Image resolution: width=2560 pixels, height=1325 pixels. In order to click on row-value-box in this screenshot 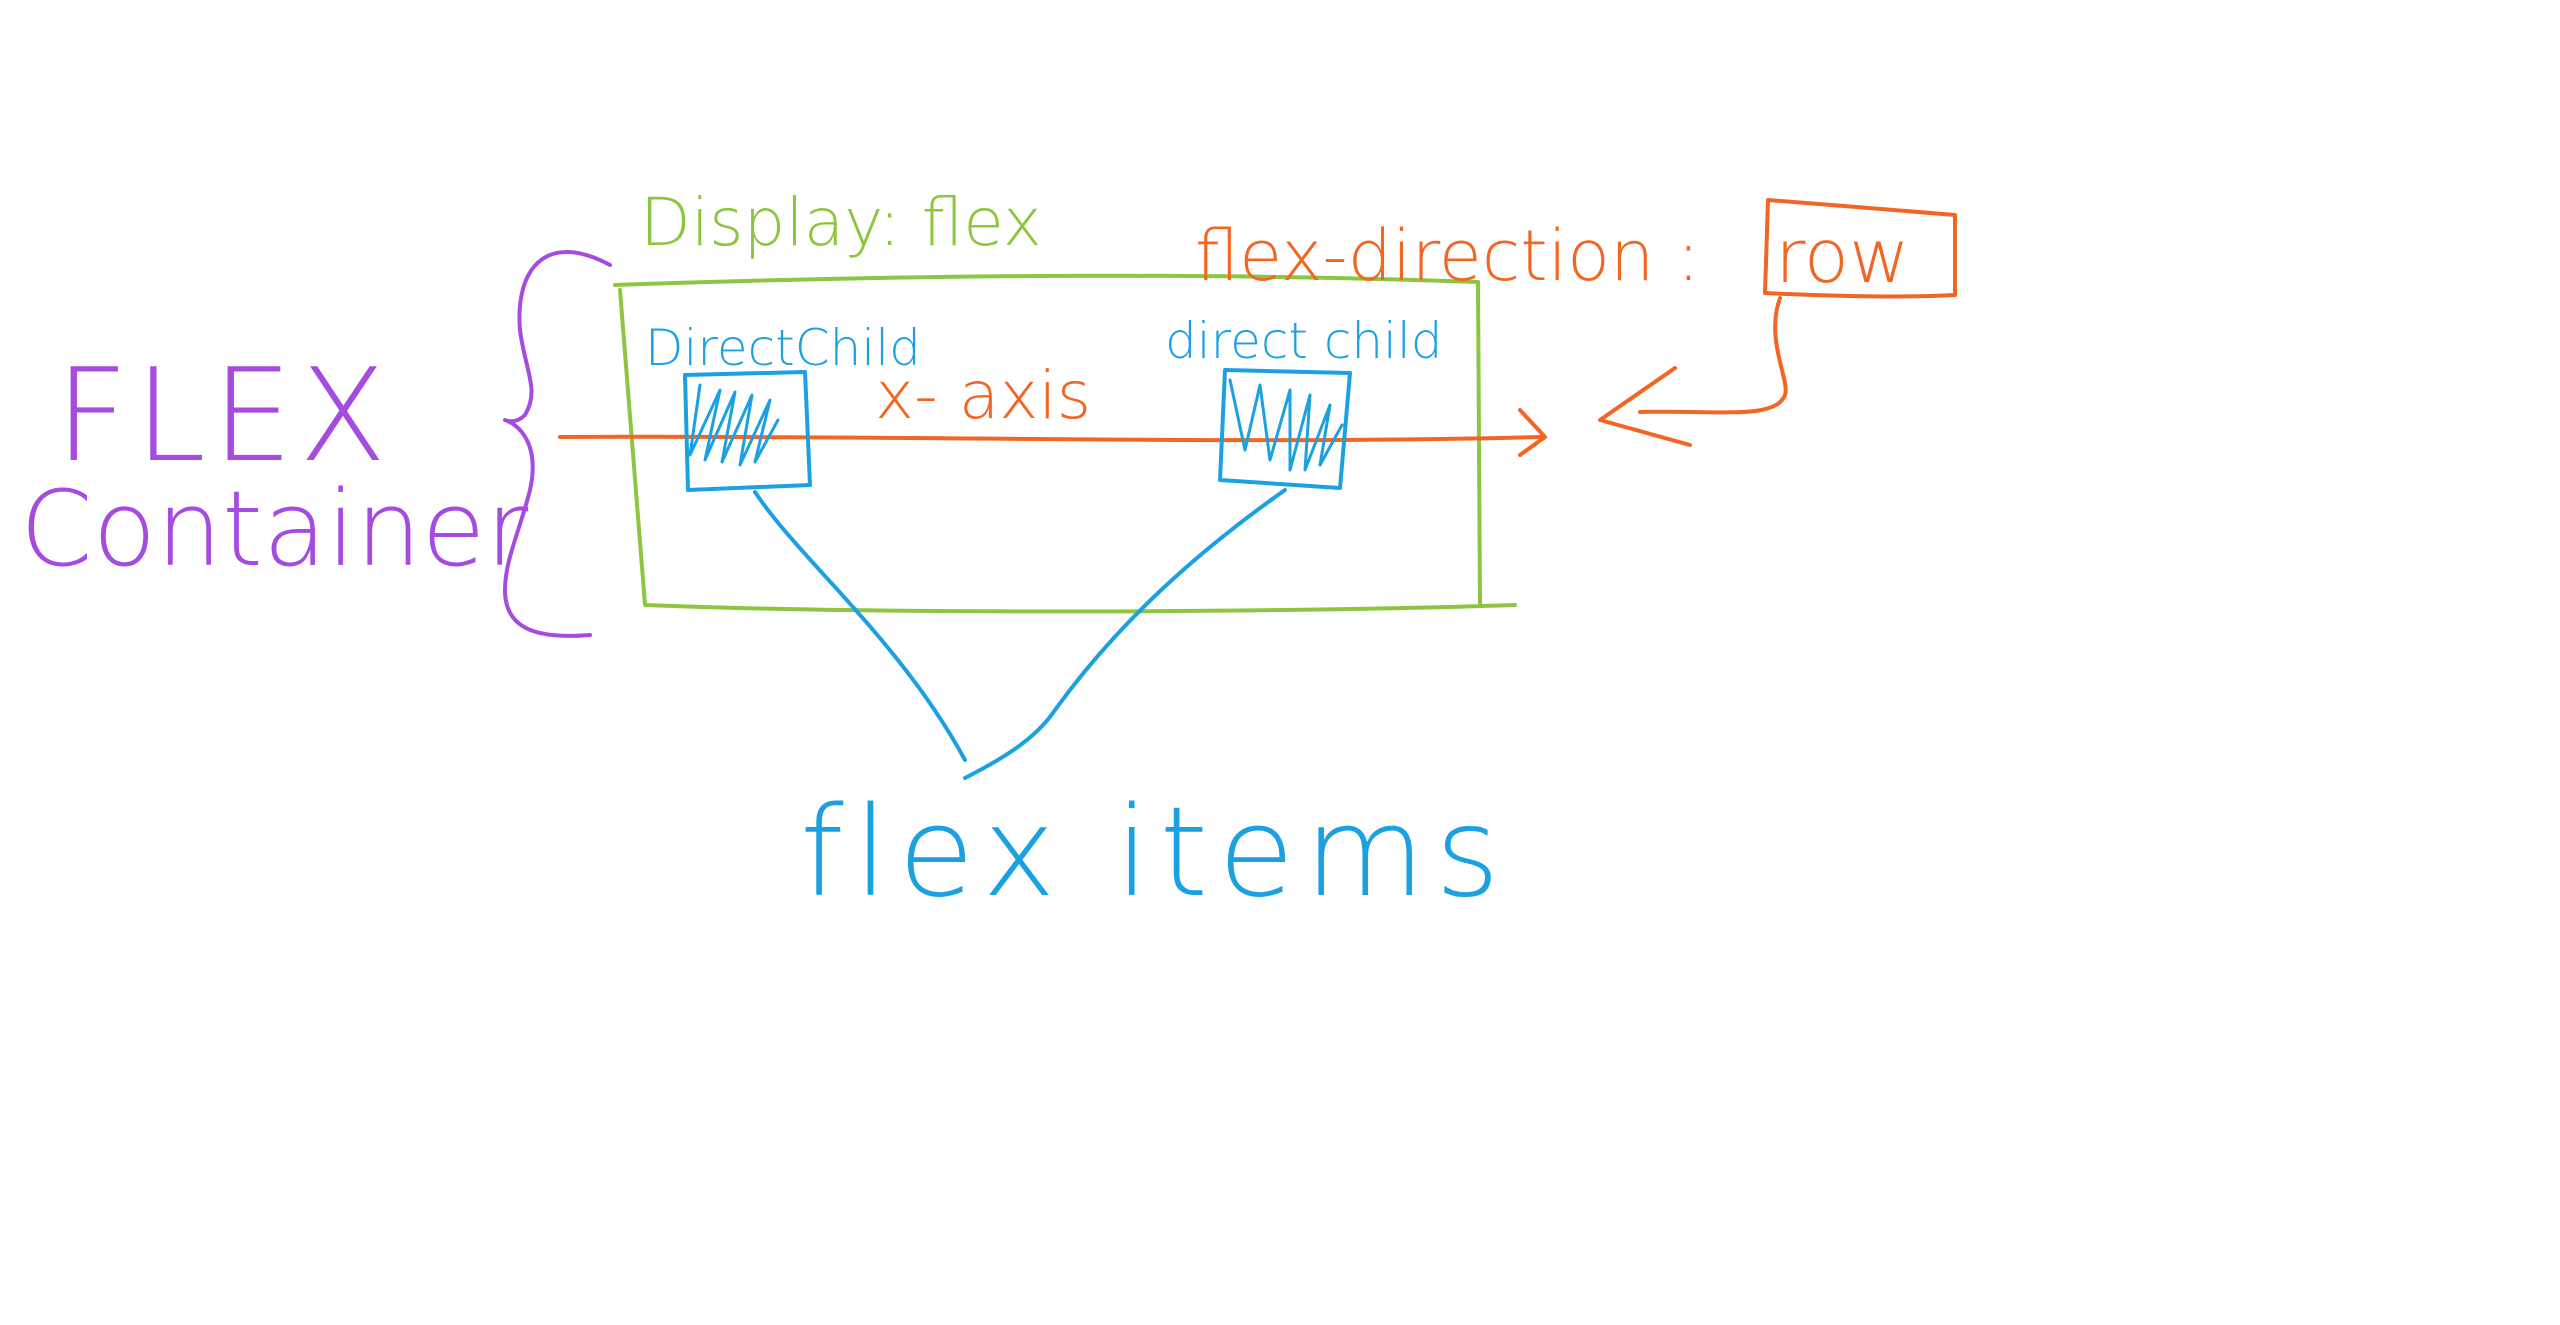, I will do `click(1860, 248)`.